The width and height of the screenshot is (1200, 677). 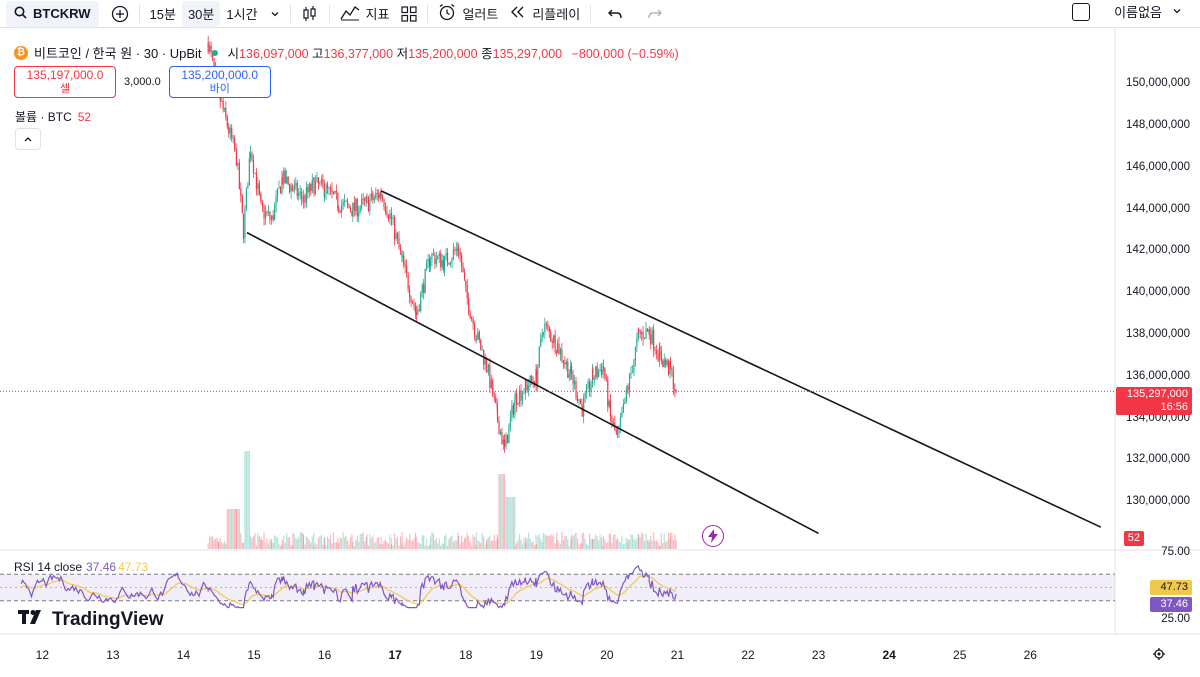 What do you see at coordinates (1138, 12) in the screenshot?
I see `layout-name: 이름없음` at bounding box center [1138, 12].